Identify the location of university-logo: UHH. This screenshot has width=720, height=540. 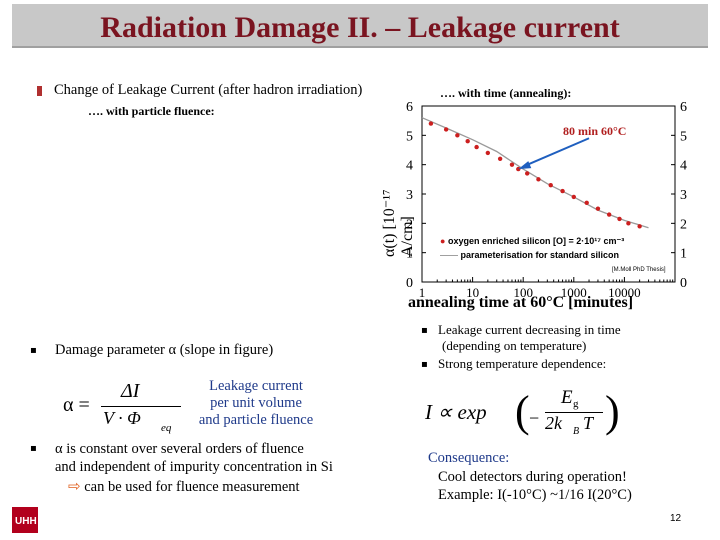
(25, 520).